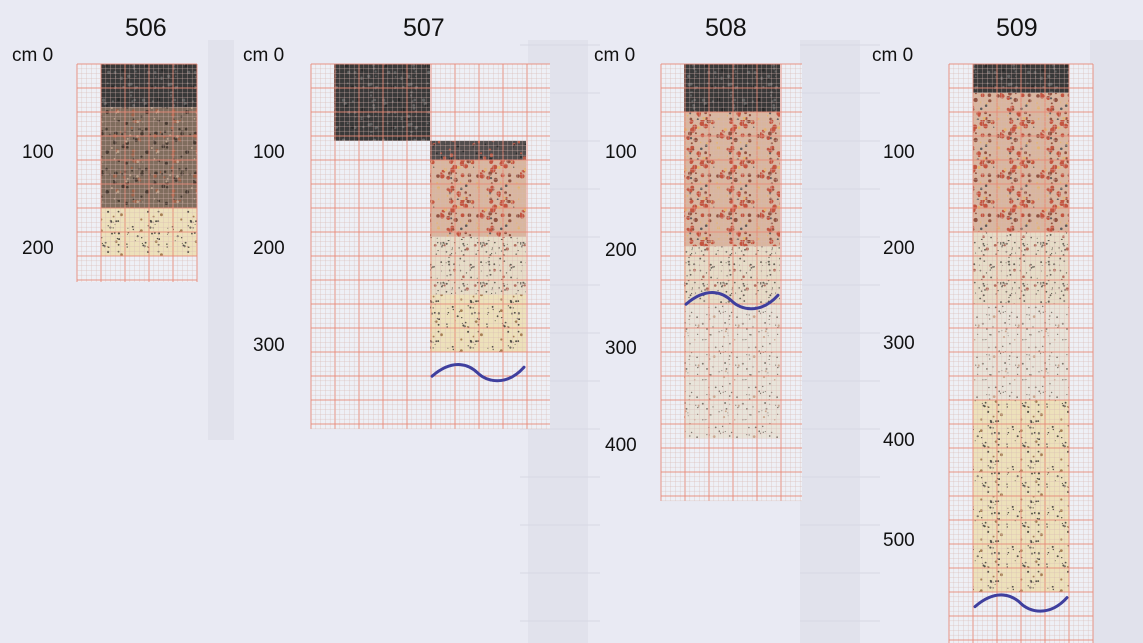 This screenshot has width=1143, height=643. Describe the element at coordinates (726, 28) in the screenshot. I see `profile-title: 508` at that location.